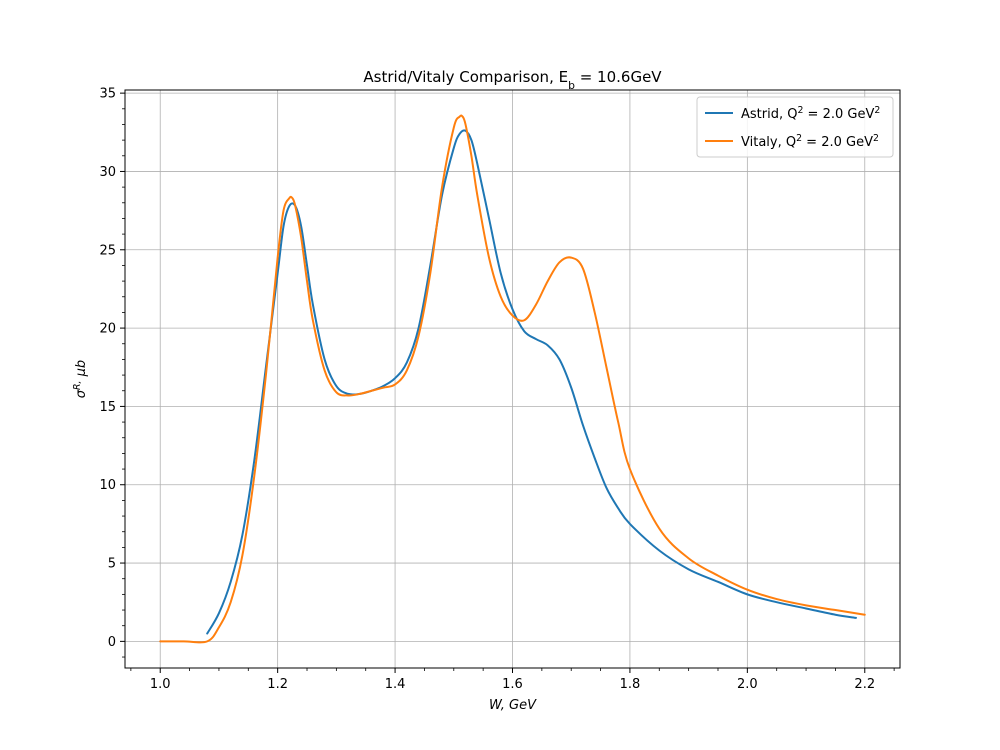 The height and width of the screenshot is (750, 1000). Describe the element at coordinates (513, 705) in the screenshot. I see `x-axis-label: W, GeV` at that location.